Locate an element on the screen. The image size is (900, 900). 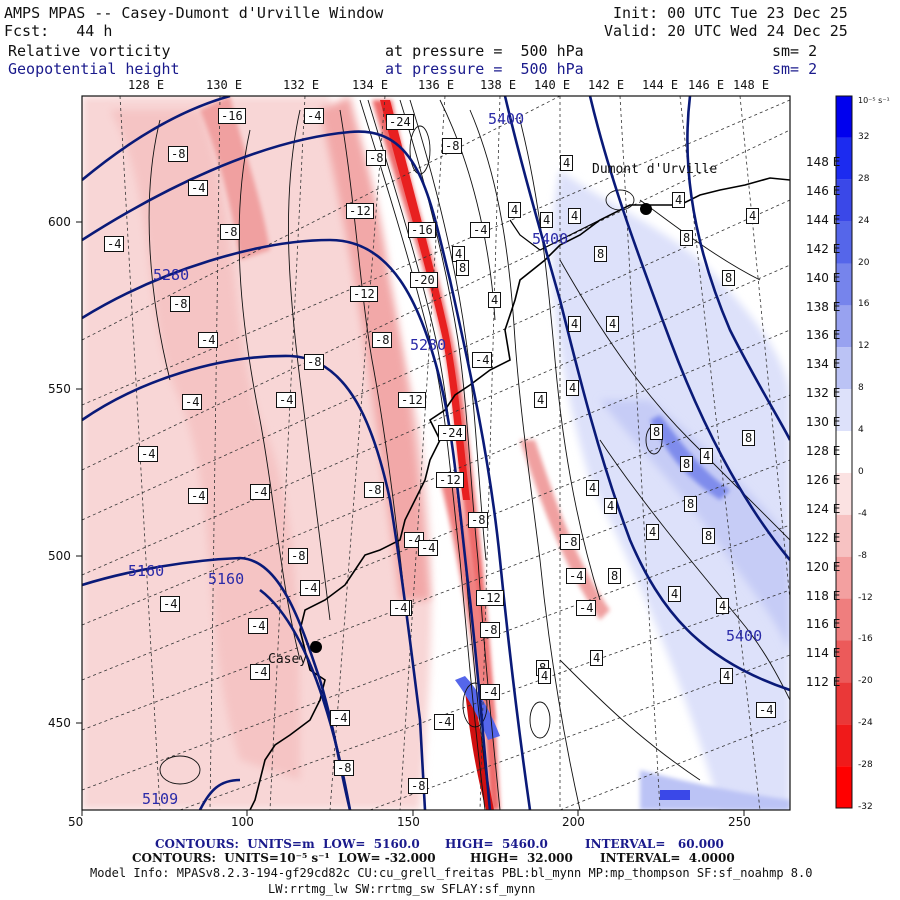
top-lon-label: 138 E is located at coordinates (498, 85).